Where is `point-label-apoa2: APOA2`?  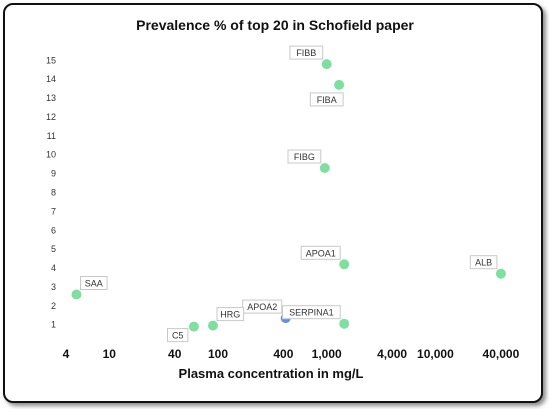
point-label-apoa2: APOA2 is located at coordinates (262, 306).